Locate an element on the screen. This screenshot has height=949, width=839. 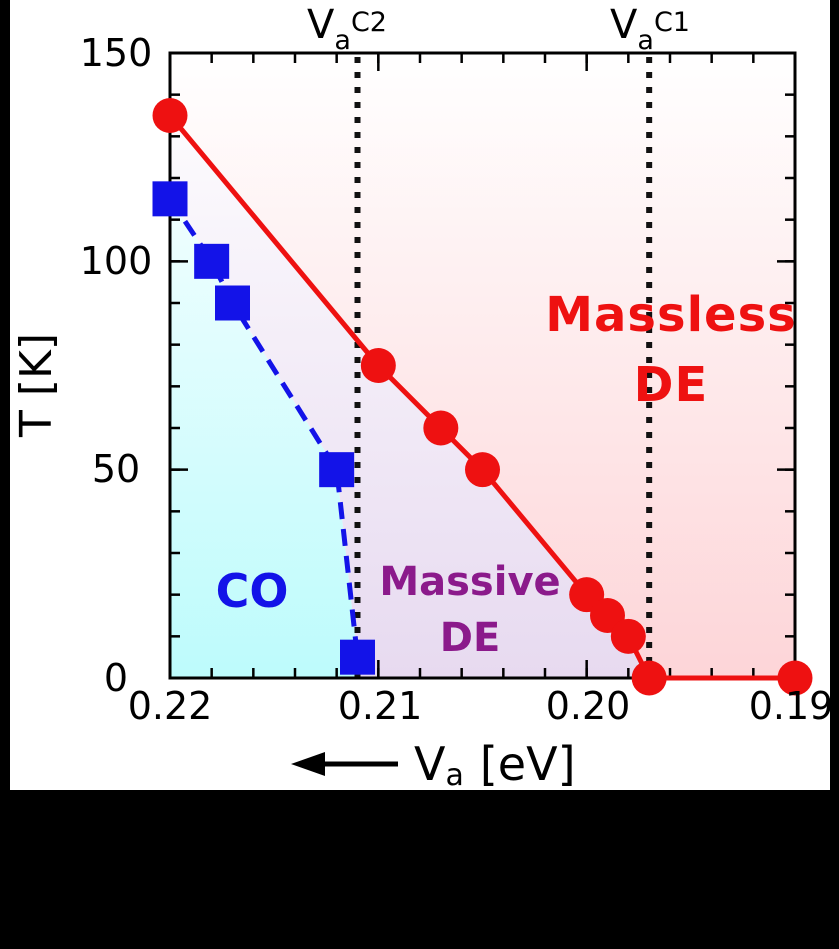
vline-c2-subscript: a is located at coordinates (342, 40).